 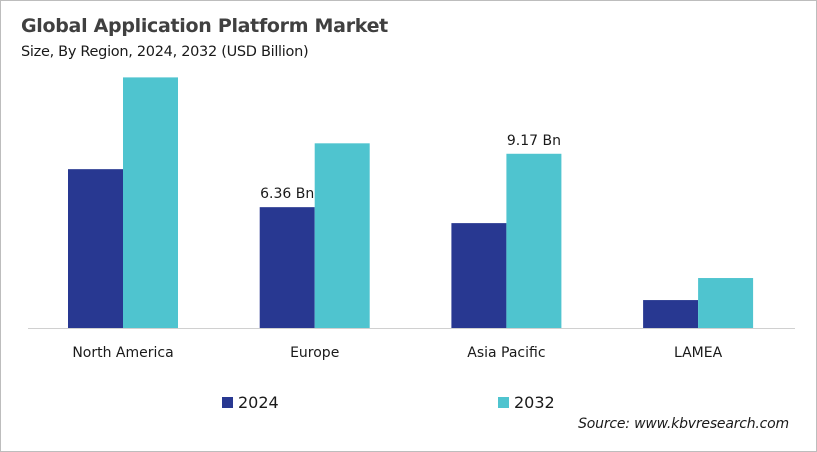 I want to click on bar-2024-north-america, so click(x=95, y=248).